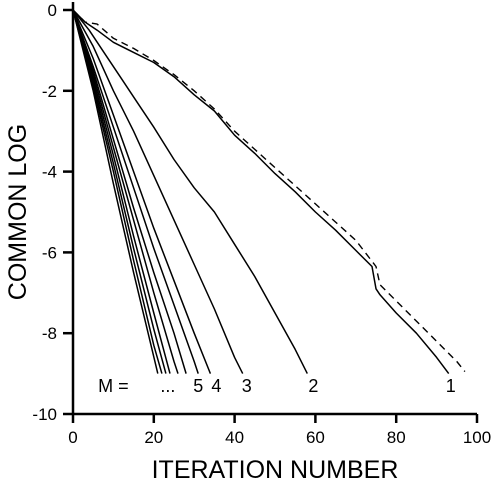 The image size is (496, 488). What do you see at coordinates (153, 437) in the screenshot?
I see `x-tick-label: 20` at bounding box center [153, 437].